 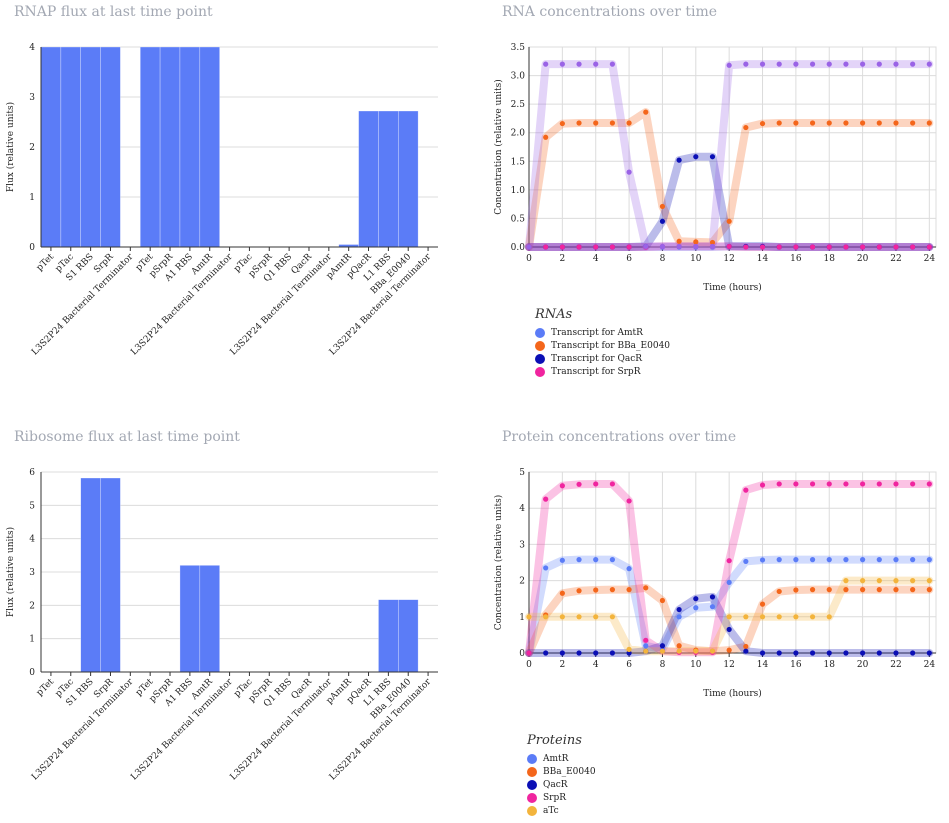 I want to click on x-tick-label: 22, so click(x=895, y=665).